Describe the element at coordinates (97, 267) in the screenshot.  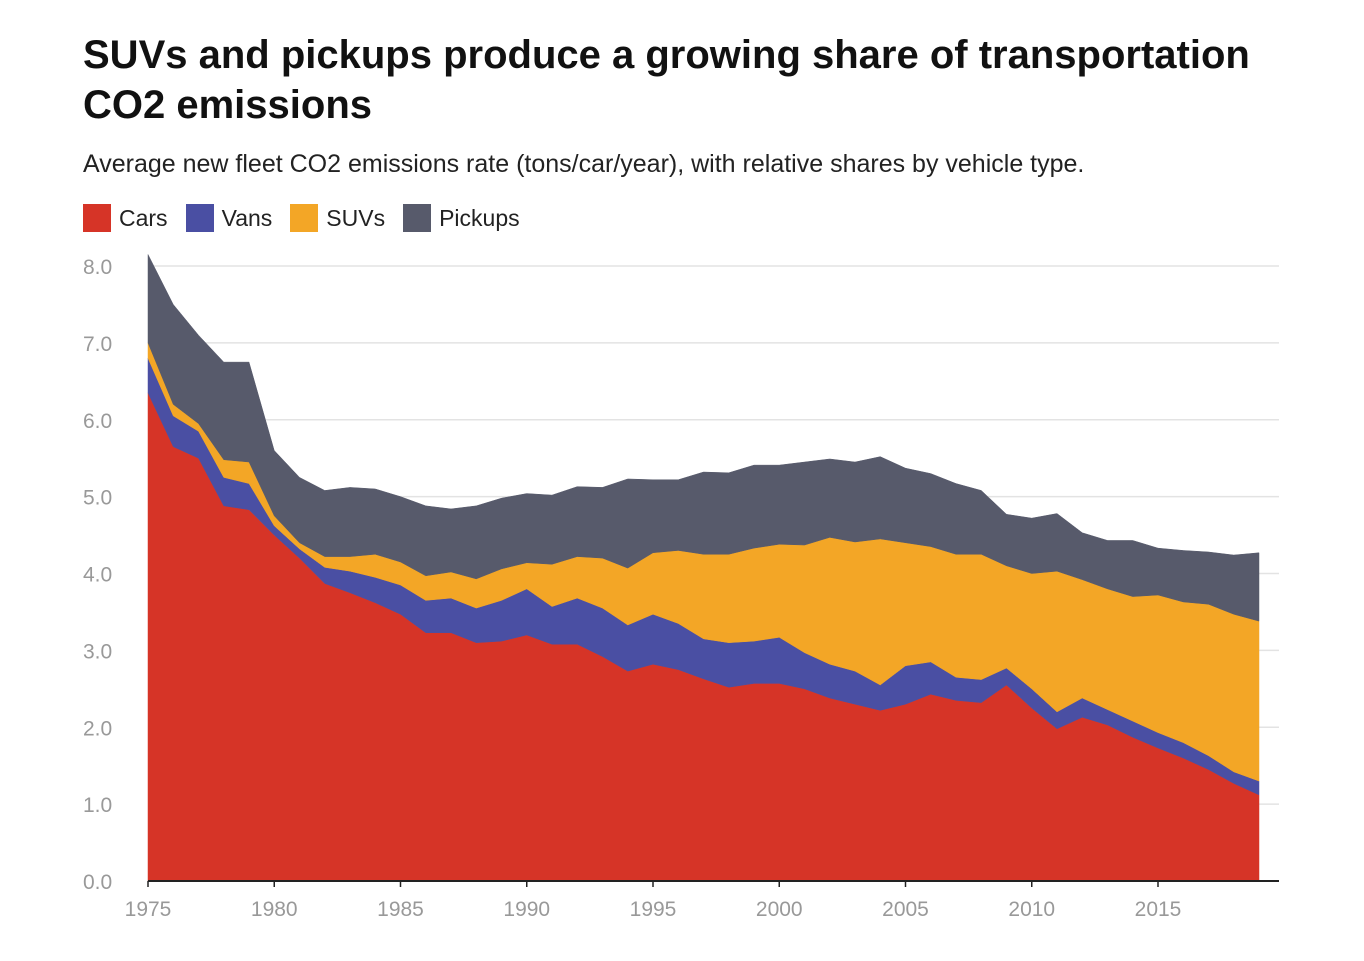
I see `y-tick-label: 8.0` at that location.